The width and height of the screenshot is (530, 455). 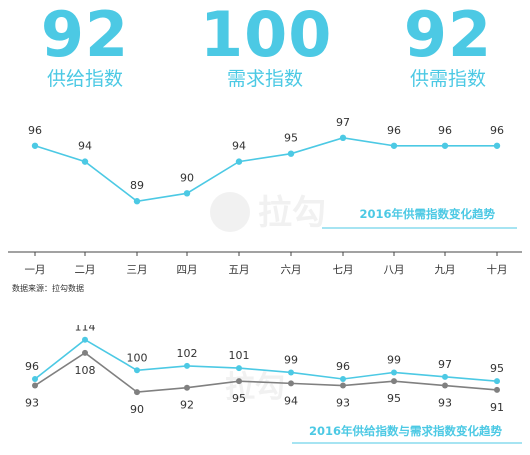 I want to click on chart-title: 2016年供给指数与需求指数变化趋势, so click(x=406, y=431).